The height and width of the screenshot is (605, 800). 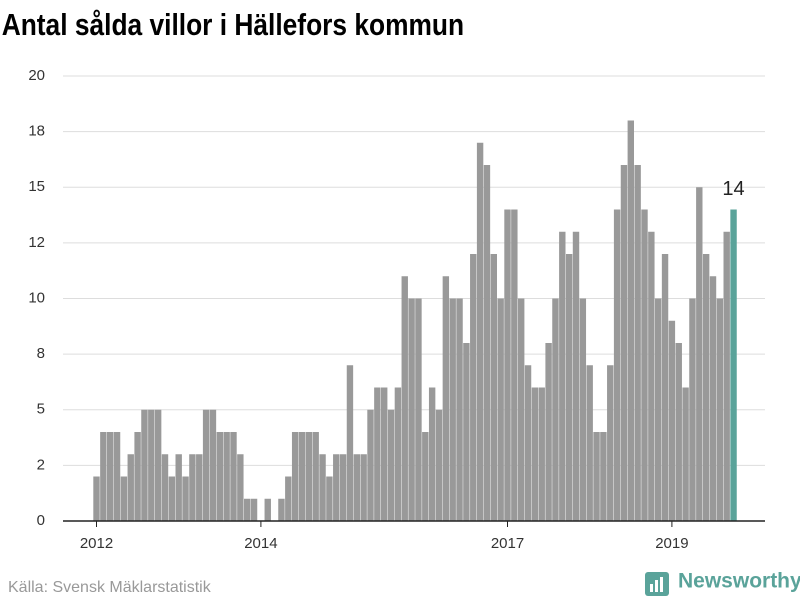 I want to click on x-tick-label: 2019, so click(x=671, y=543).